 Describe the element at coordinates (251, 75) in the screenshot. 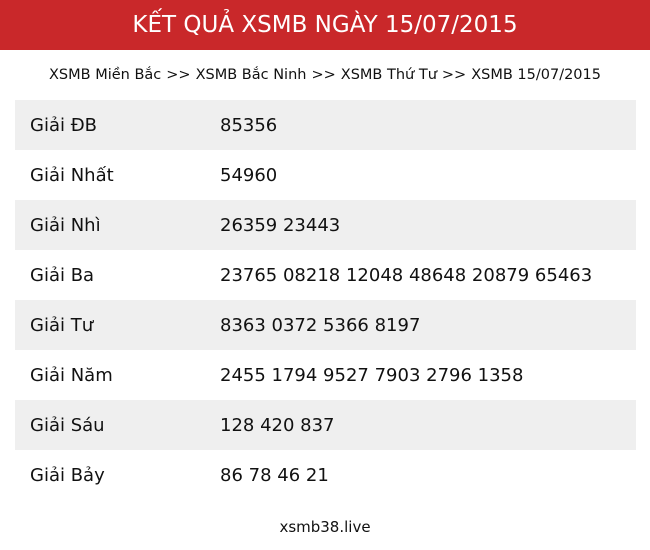

I see `breadcrumb-link-bac-ninh: XSMB Bắc Ninh` at that location.